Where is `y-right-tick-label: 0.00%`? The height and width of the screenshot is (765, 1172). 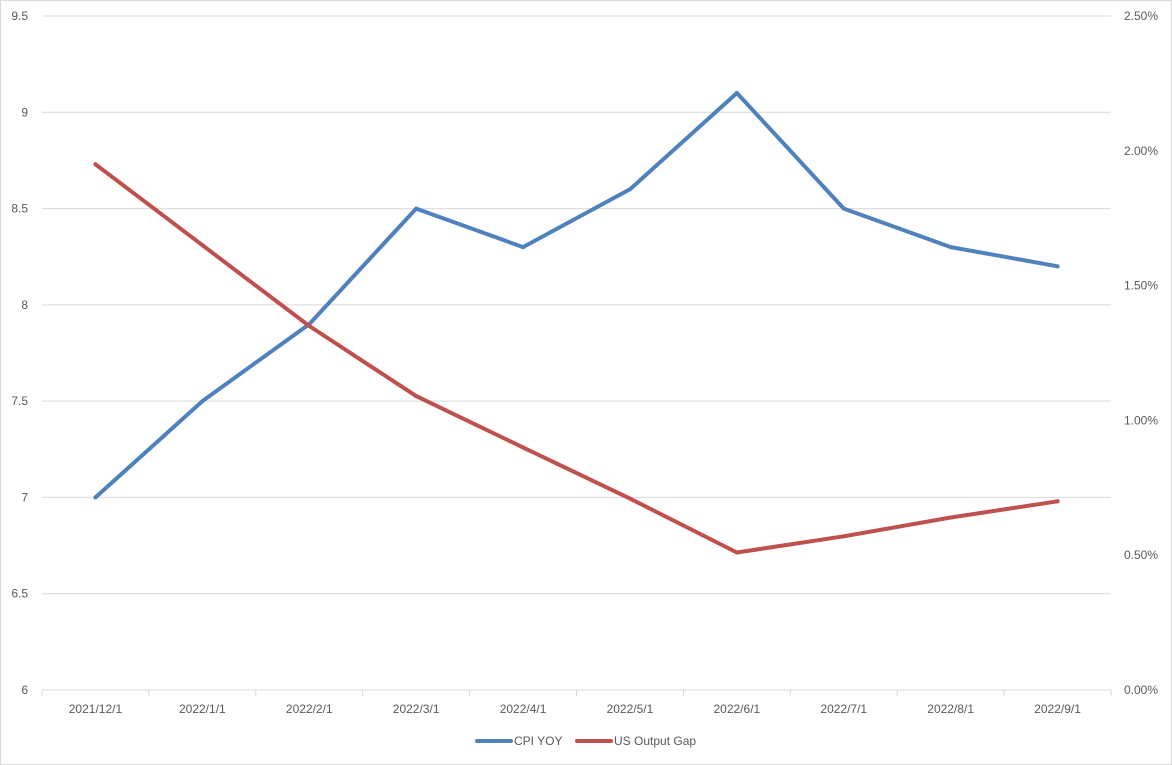
y-right-tick-label: 0.00% is located at coordinates (1141, 690).